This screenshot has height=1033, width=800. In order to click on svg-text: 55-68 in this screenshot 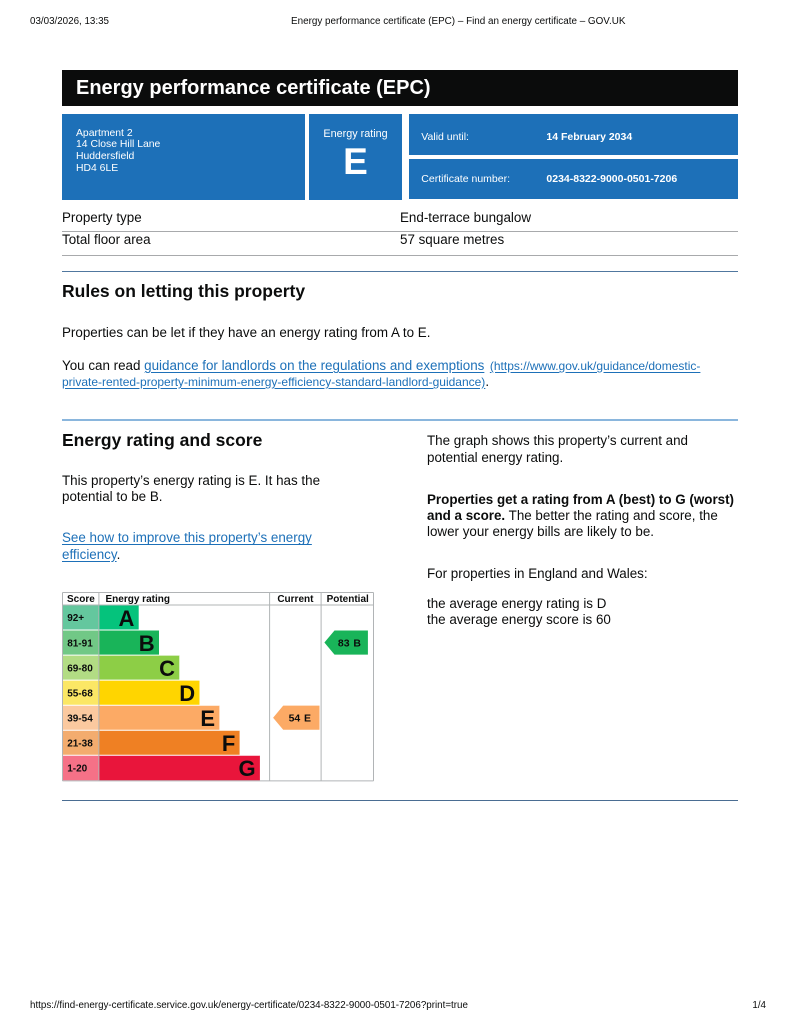, I will do `click(80, 693)`.